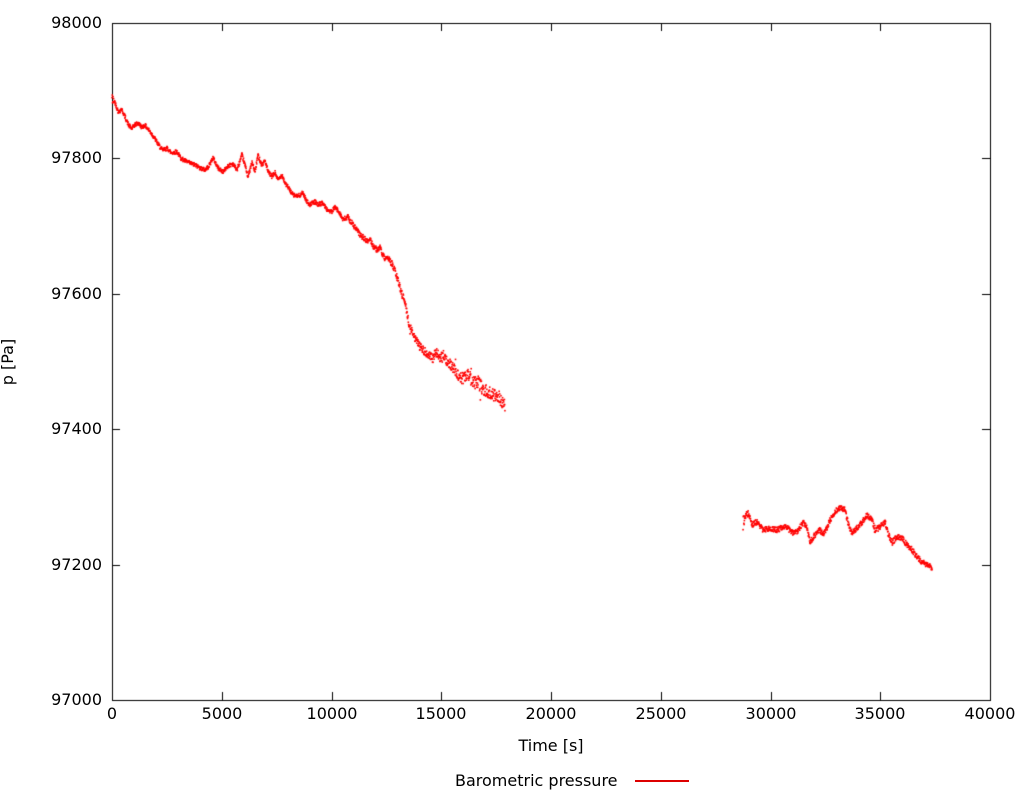 The image size is (1024, 800). Describe the element at coordinates (661, 781) in the screenshot. I see `legend-line-sample` at that location.